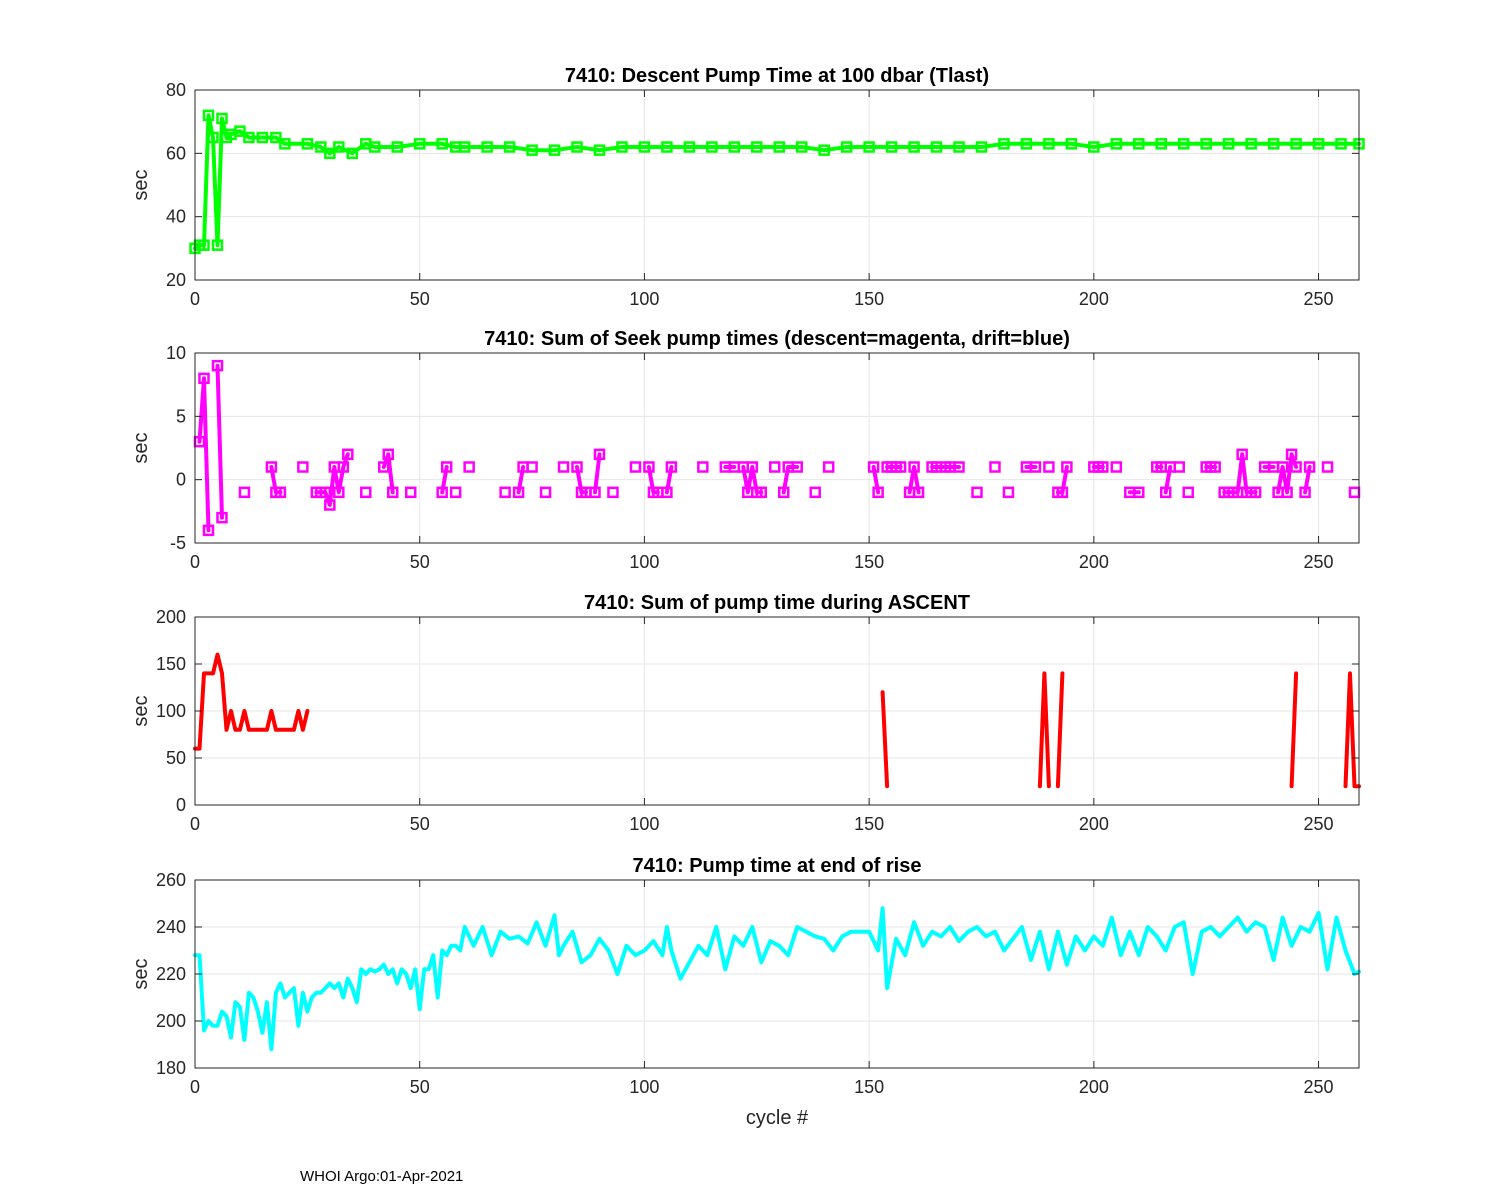  Describe the element at coordinates (176, 90) in the screenshot. I see `y-tick-label: 80` at that location.